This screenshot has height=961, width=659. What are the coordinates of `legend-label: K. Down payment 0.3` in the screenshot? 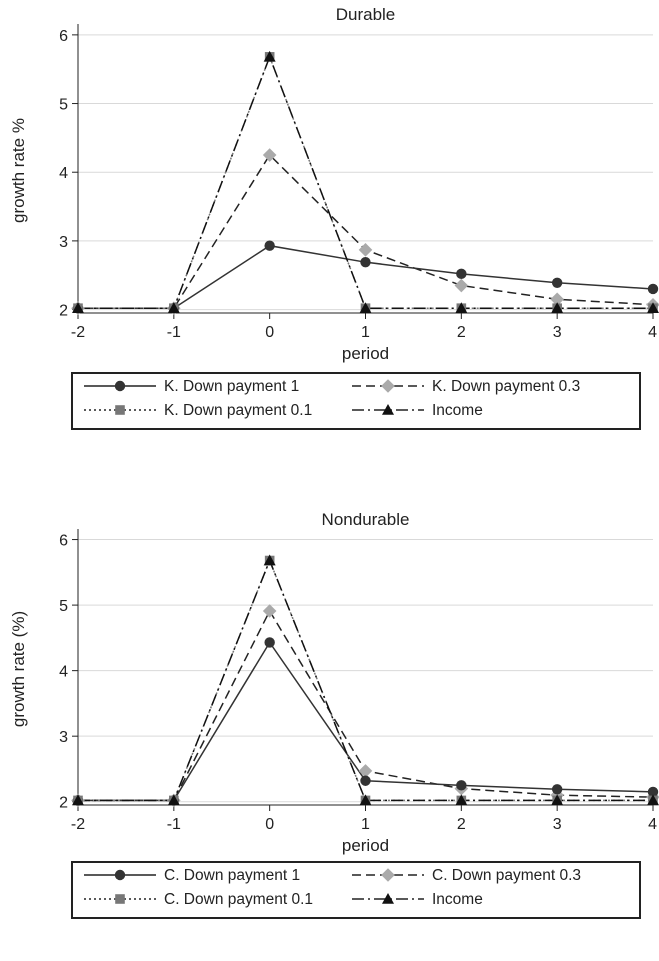 It's located at (506, 386).